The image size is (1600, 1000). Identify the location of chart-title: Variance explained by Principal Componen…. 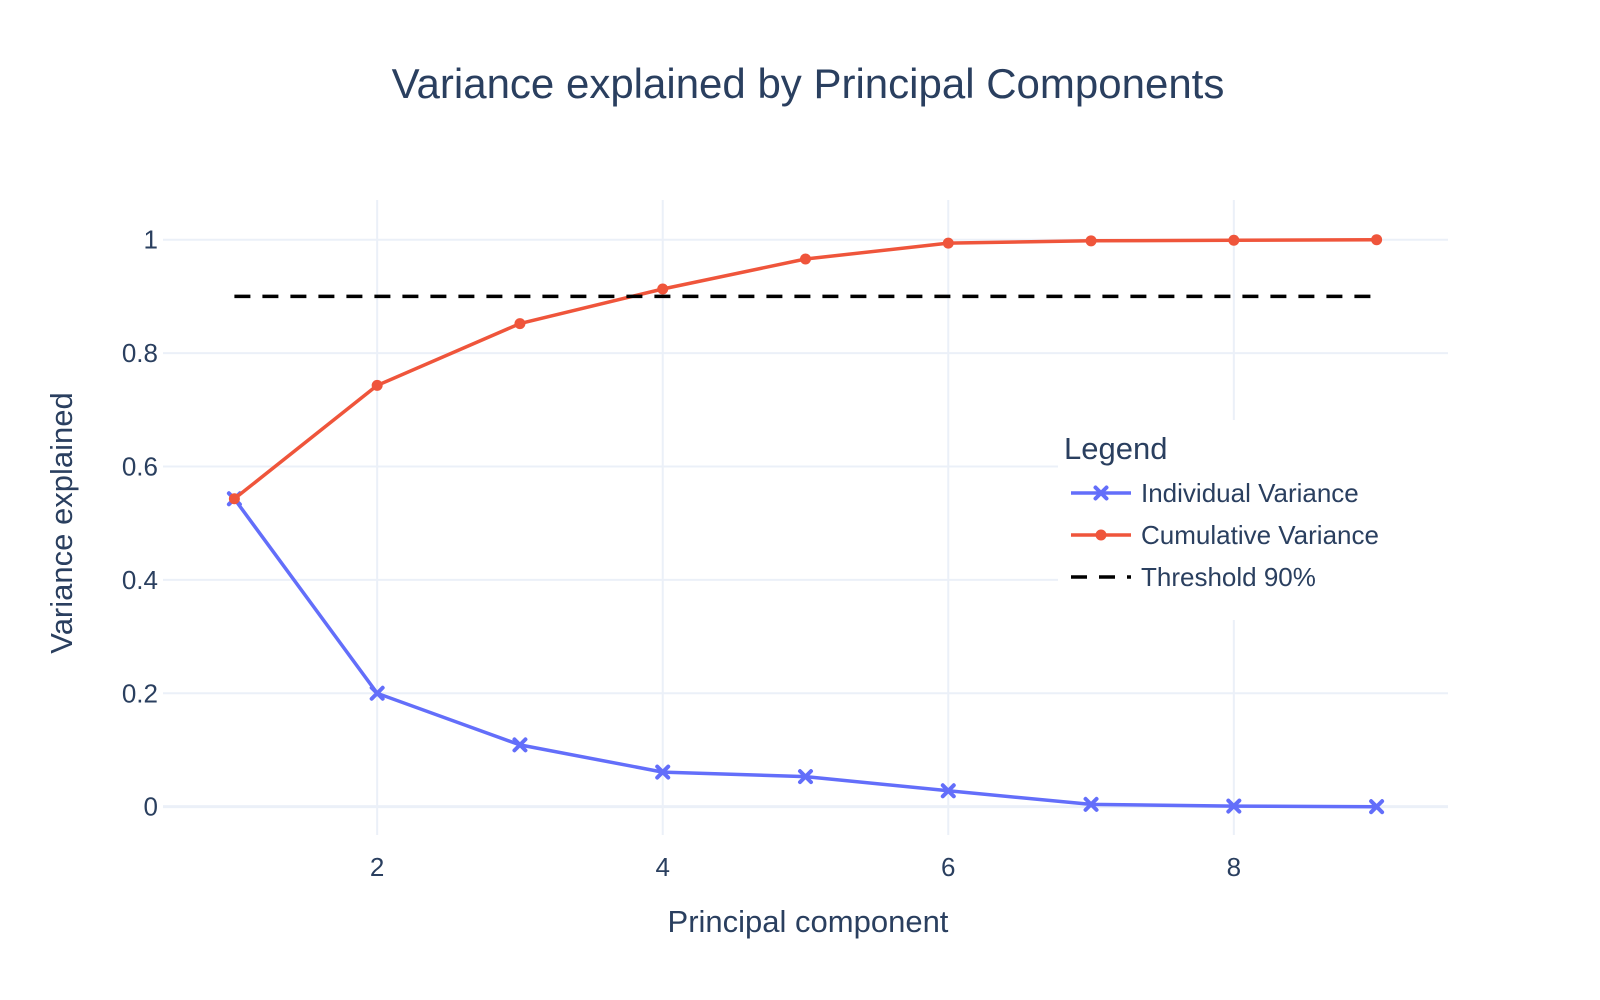
(808, 83).